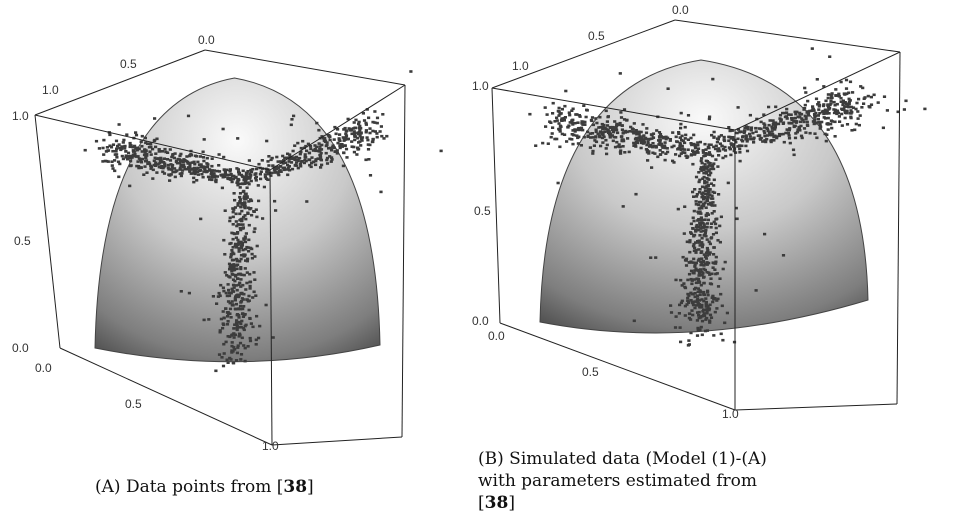 This screenshot has height=514, width=958. Describe the element at coordinates (20, 348) in the screenshot. I see `left-axis-tick-label: 0.0` at that location.